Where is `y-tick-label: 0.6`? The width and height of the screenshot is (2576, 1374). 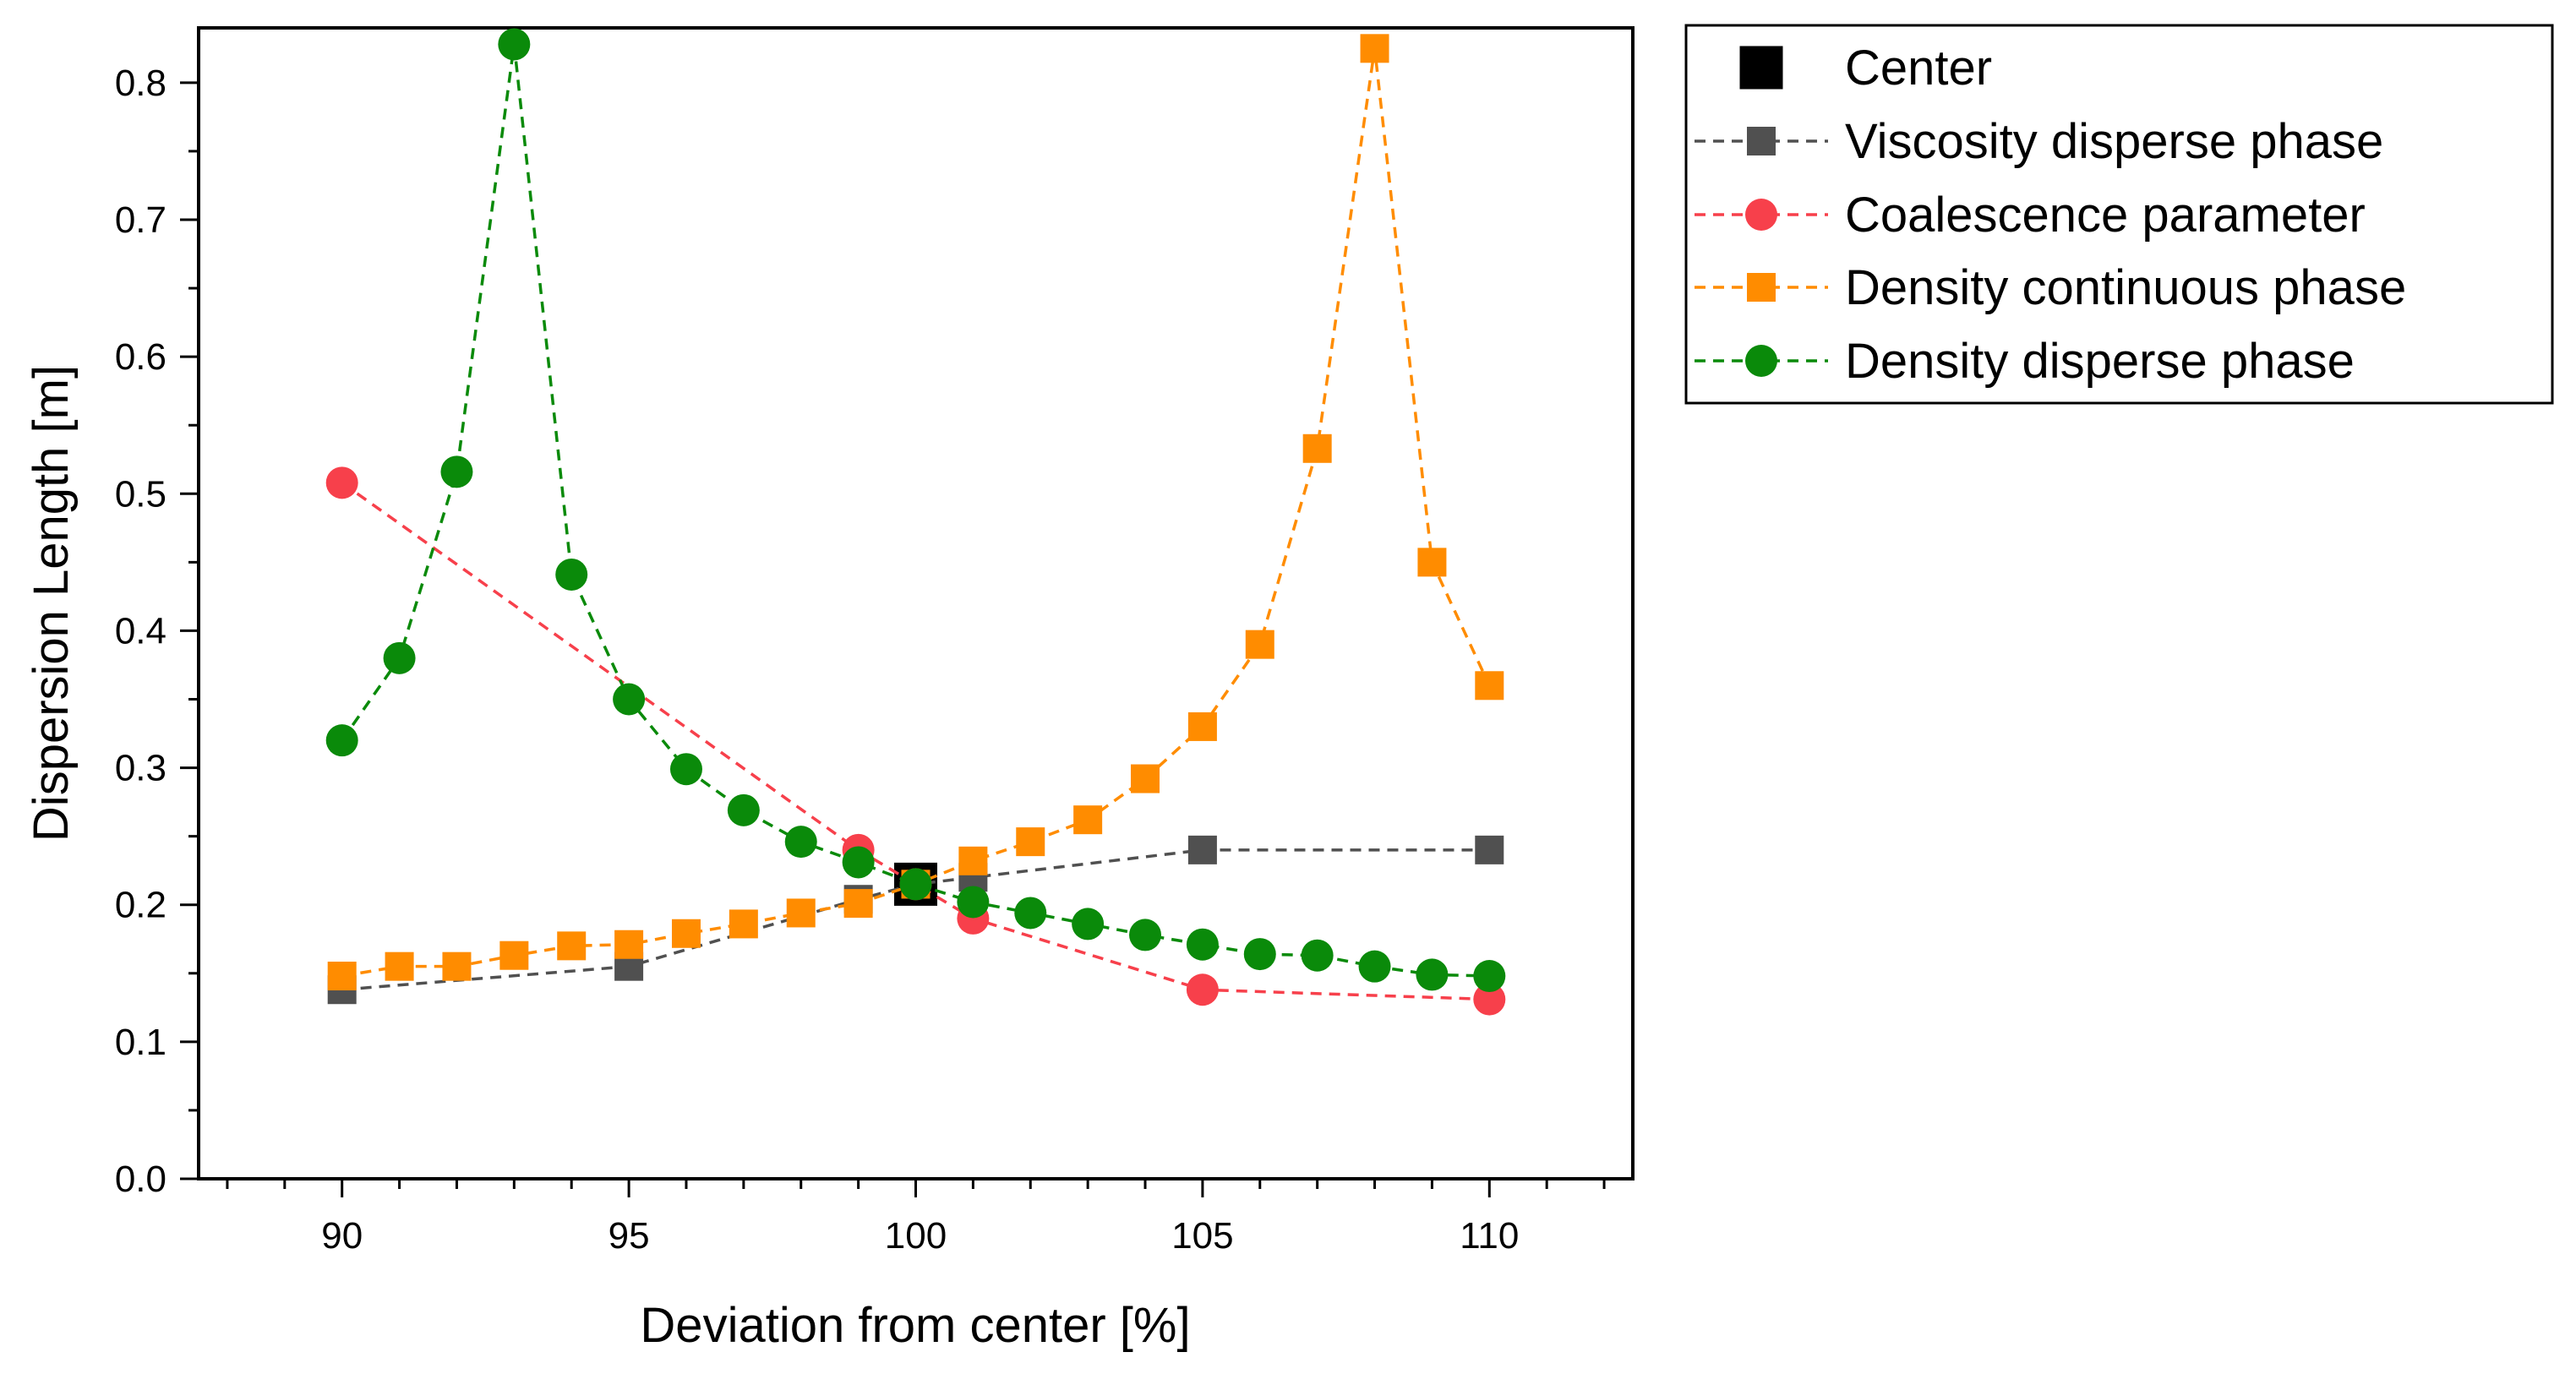
y-tick-label: 0.6 is located at coordinates (140, 357).